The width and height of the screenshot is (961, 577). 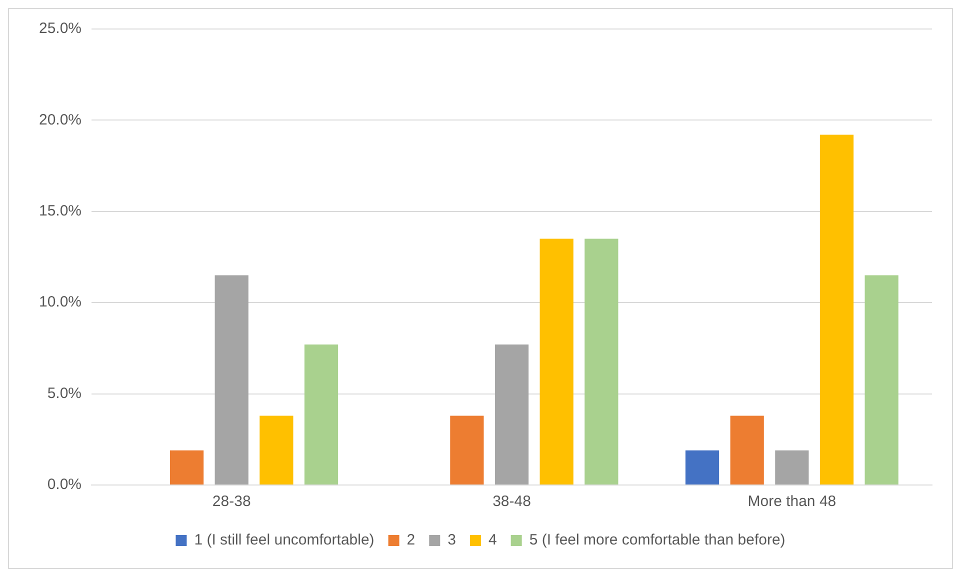 I want to click on y-tick-label: 25.0%, so click(x=60, y=29).